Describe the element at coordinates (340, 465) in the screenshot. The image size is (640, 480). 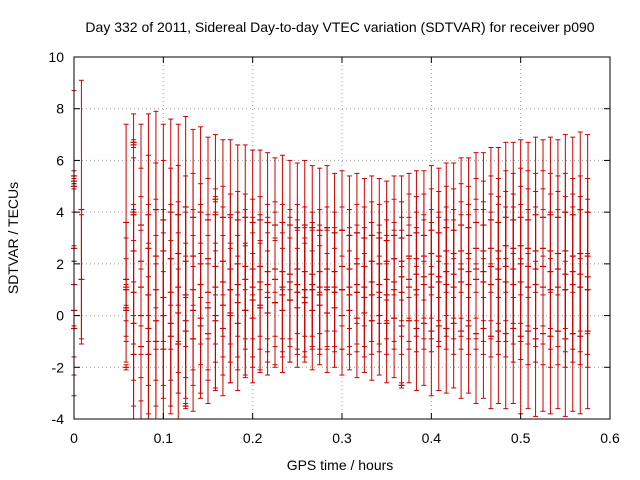
I see `x-axis-label: GPS time / hours` at that location.